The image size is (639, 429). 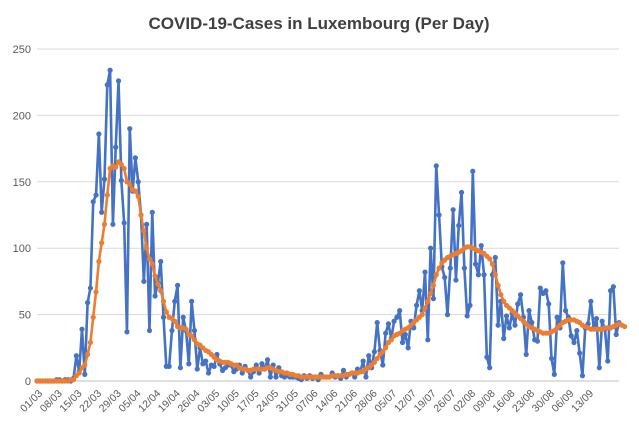 What do you see at coordinates (318, 23) in the screenshot?
I see `chart-title: COVID-19-Cases in Luxembourg (Per Day)` at bounding box center [318, 23].